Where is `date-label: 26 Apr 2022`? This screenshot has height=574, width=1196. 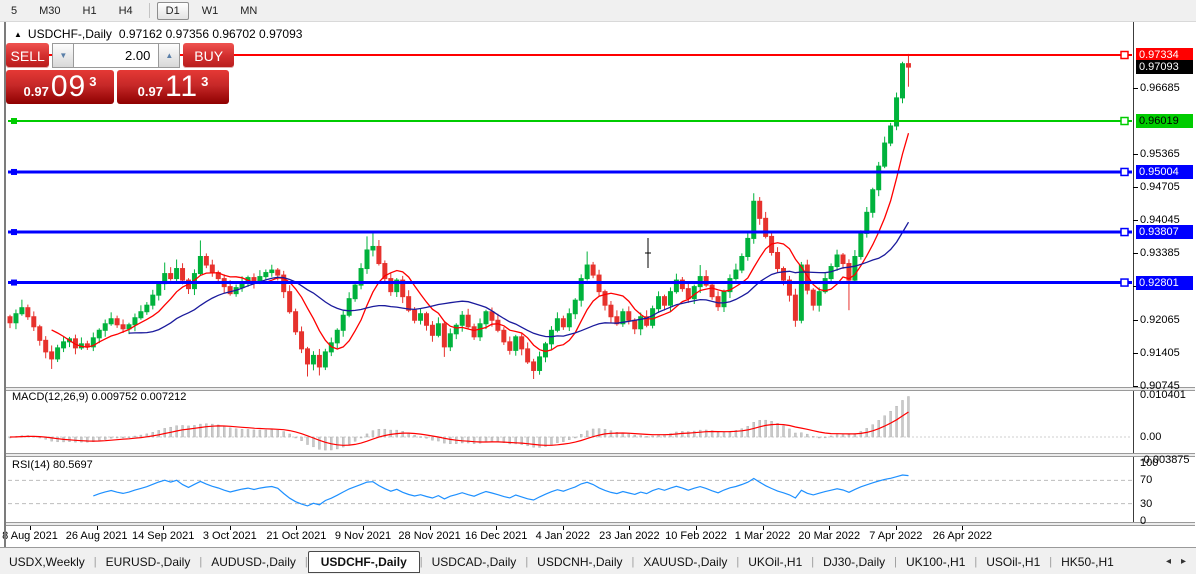
date-label: 26 Apr 2022 is located at coordinates (962, 536).